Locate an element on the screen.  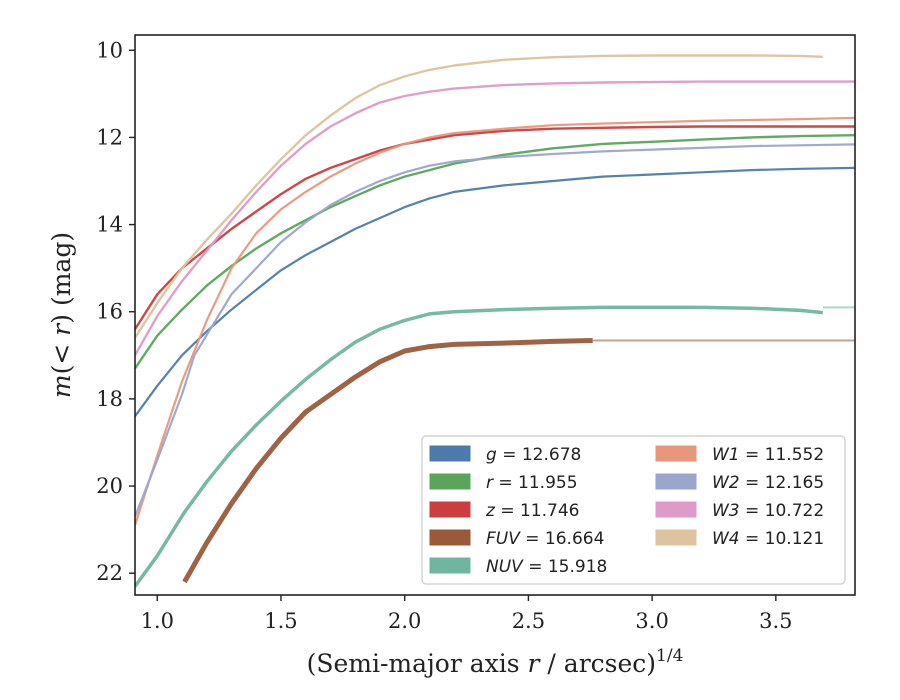
legend-entry-z: z = 11.746 is located at coordinates (504, 511).